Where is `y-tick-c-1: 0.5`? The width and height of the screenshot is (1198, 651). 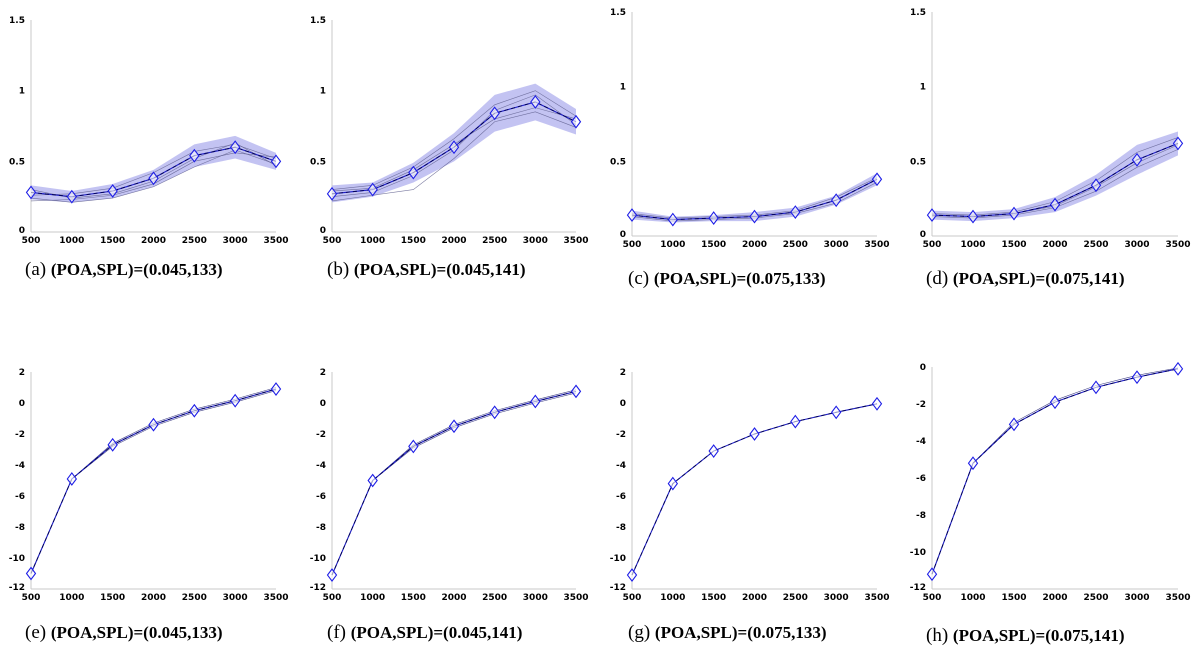 y-tick-c-1: 0.5 is located at coordinates (618, 162).